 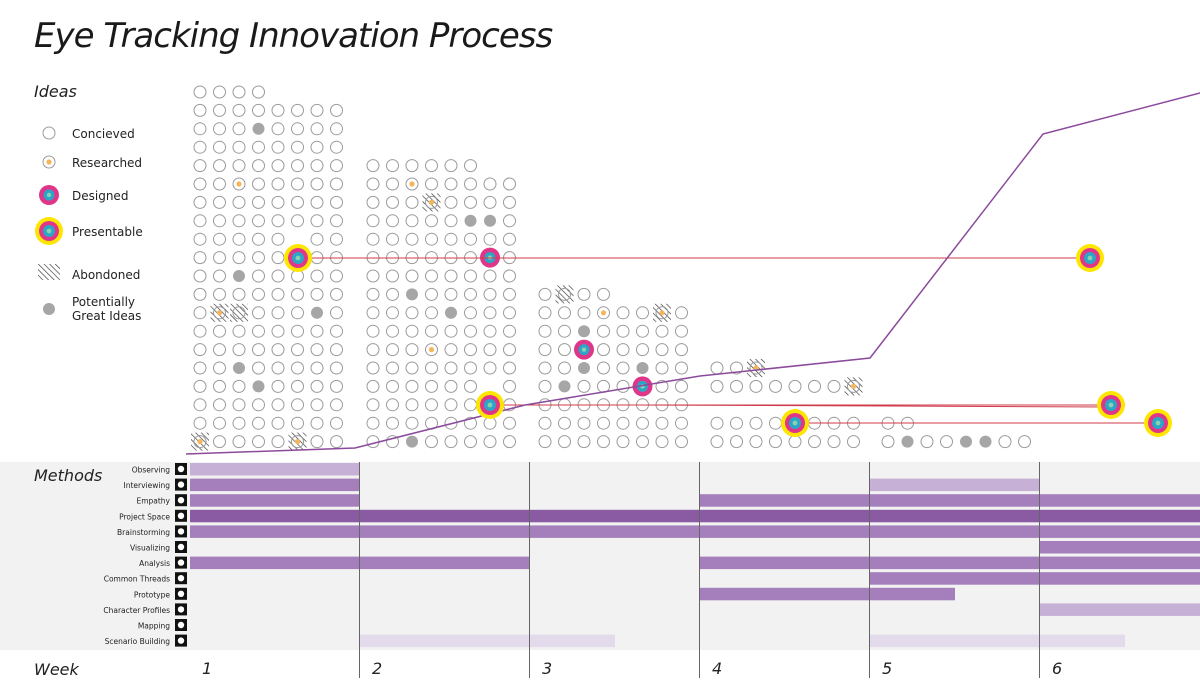 What do you see at coordinates (103, 134) in the screenshot?
I see `legend-label-concieved: Concieved` at bounding box center [103, 134].